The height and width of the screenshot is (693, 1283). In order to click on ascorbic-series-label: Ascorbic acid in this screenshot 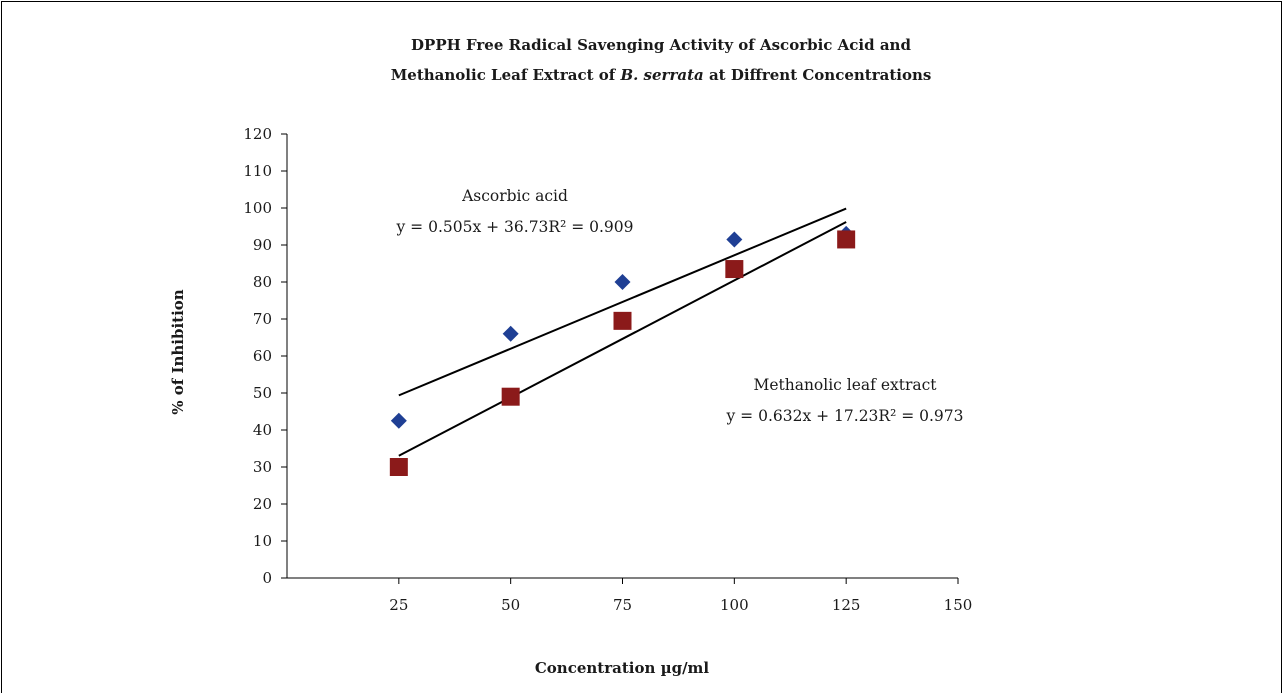, I will do `click(514, 196)`.